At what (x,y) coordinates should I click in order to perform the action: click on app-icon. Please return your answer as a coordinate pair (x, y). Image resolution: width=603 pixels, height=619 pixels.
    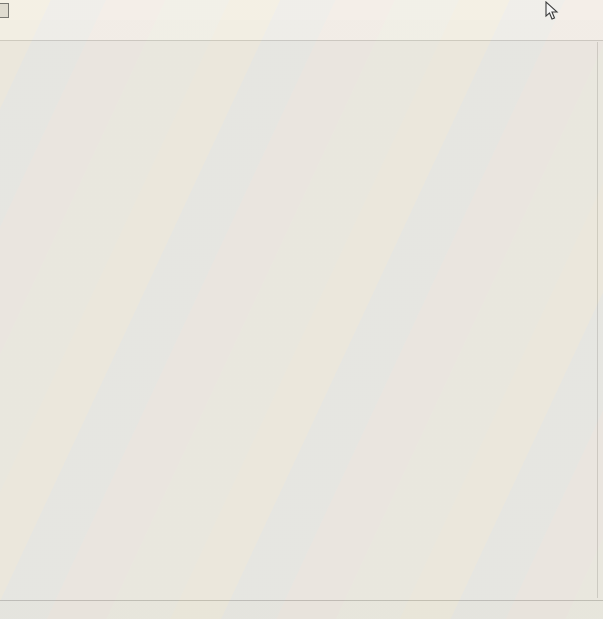
    Looking at the image, I should click on (4, 10).